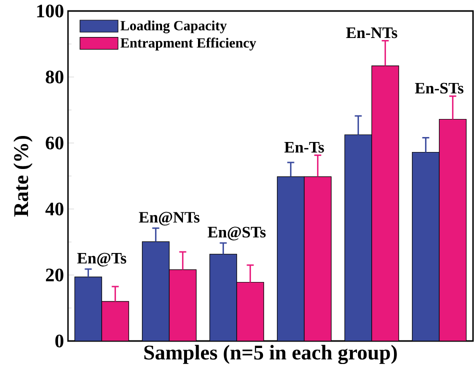 This screenshot has height=371, width=474. I want to click on x-tick-label: En@Ts, so click(101, 259).